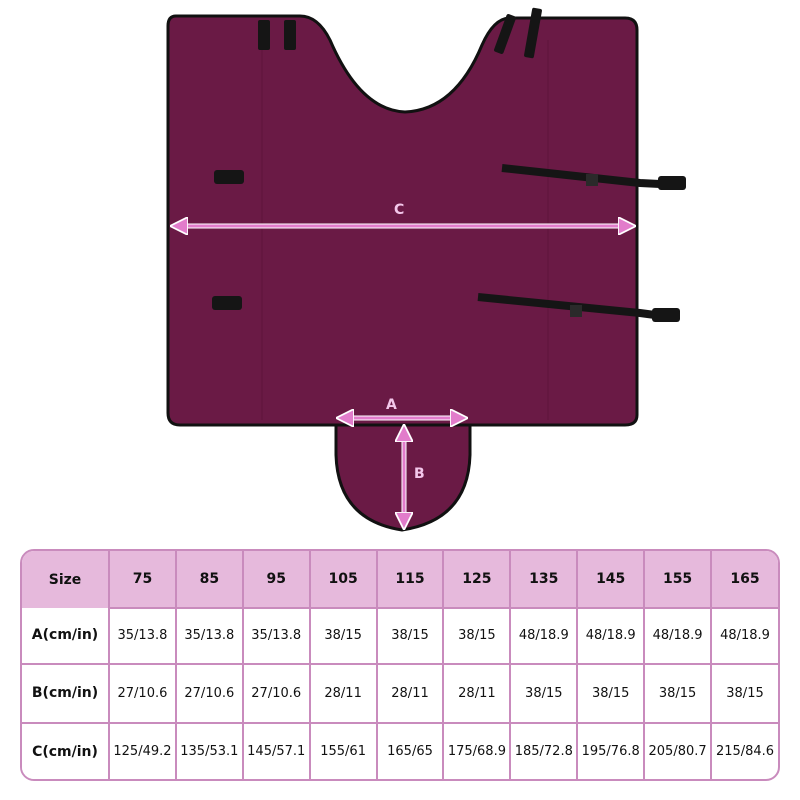  Describe the element at coordinates (391, 405) in the screenshot. I see `label-a: A` at that location.